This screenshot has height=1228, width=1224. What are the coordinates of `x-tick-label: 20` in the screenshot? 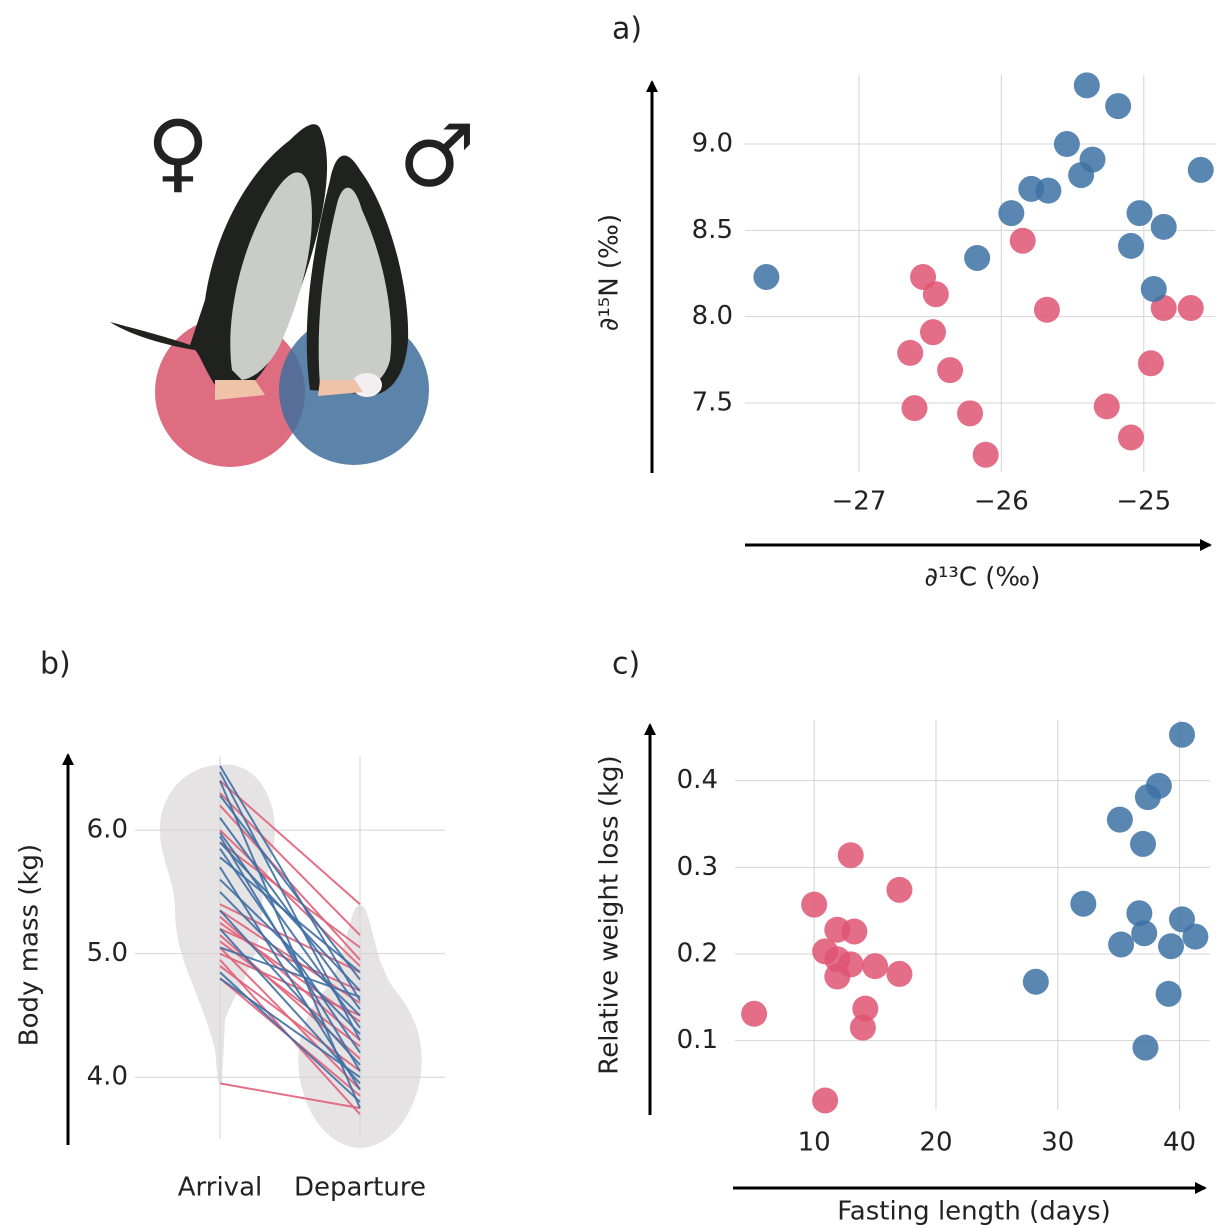 It's located at (935, 1143).